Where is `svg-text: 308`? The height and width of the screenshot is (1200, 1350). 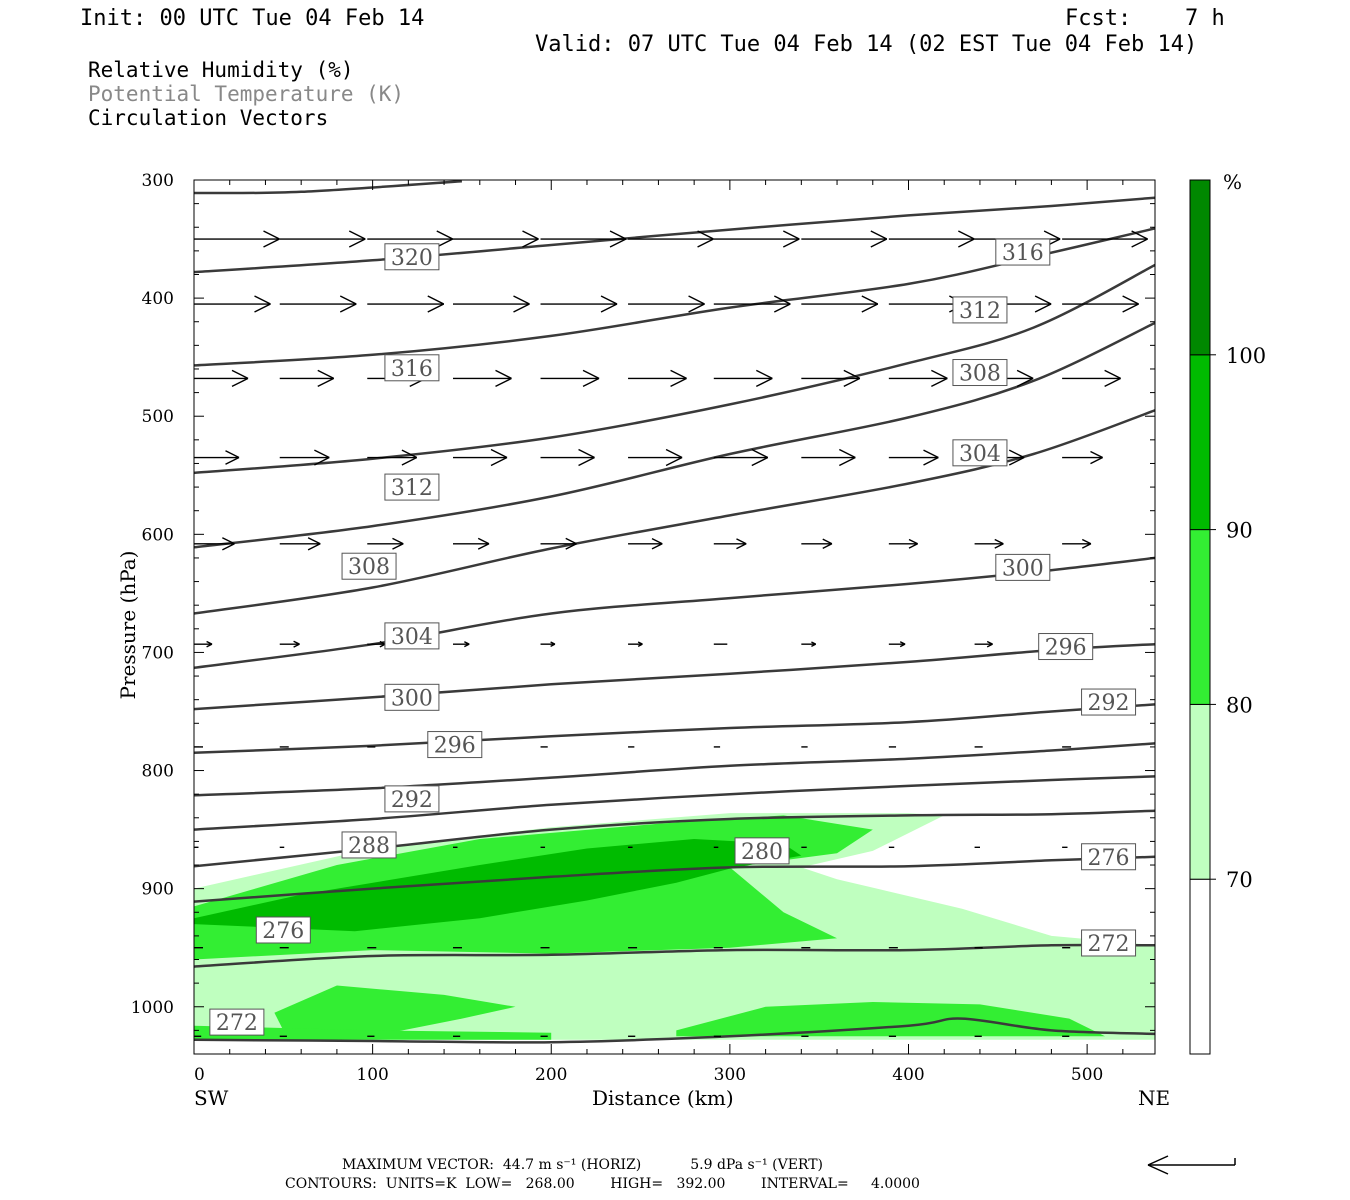 svg-text: 308 is located at coordinates (980, 374).